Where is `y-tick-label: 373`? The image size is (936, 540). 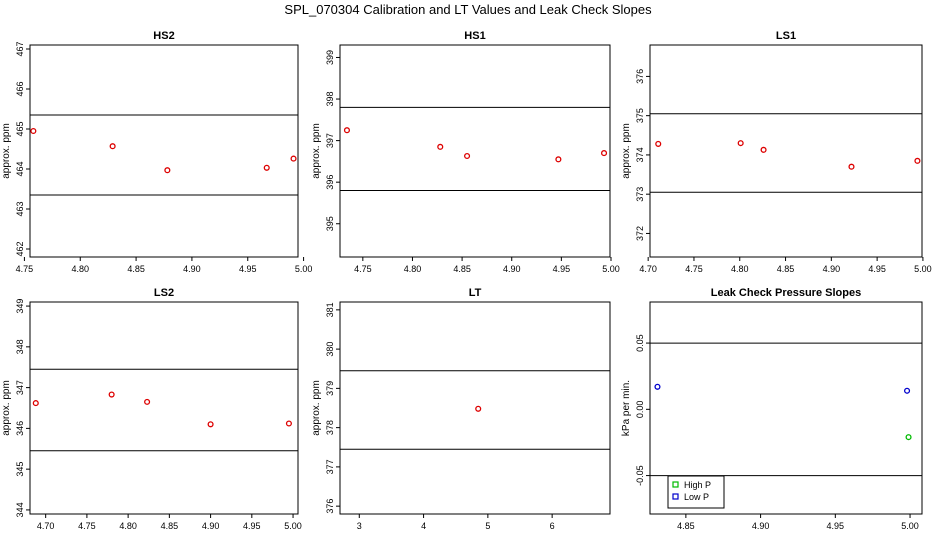
y-tick-label: 373 is located at coordinates (640, 194).